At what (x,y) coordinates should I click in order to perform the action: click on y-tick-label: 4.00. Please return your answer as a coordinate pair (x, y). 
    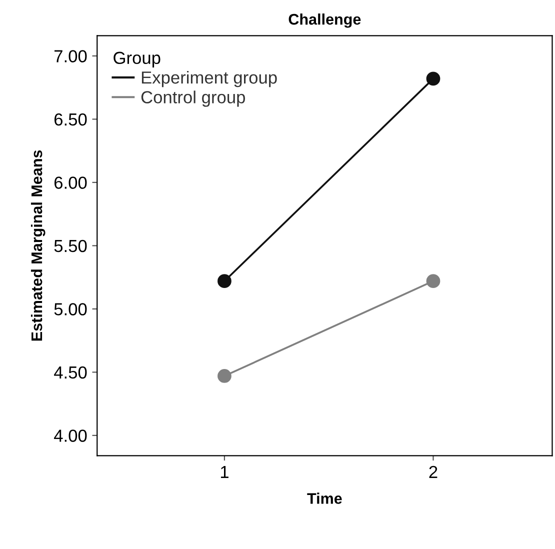
    Looking at the image, I should click on (70, 436).